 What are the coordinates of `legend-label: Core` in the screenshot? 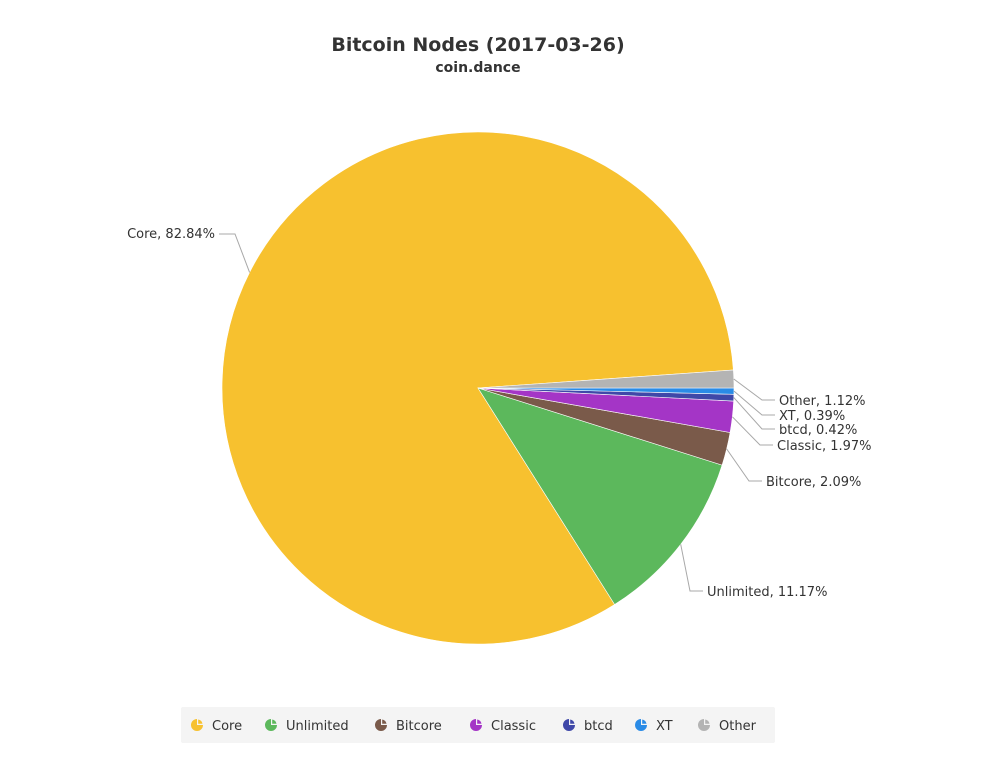 It's located at (227, 726).